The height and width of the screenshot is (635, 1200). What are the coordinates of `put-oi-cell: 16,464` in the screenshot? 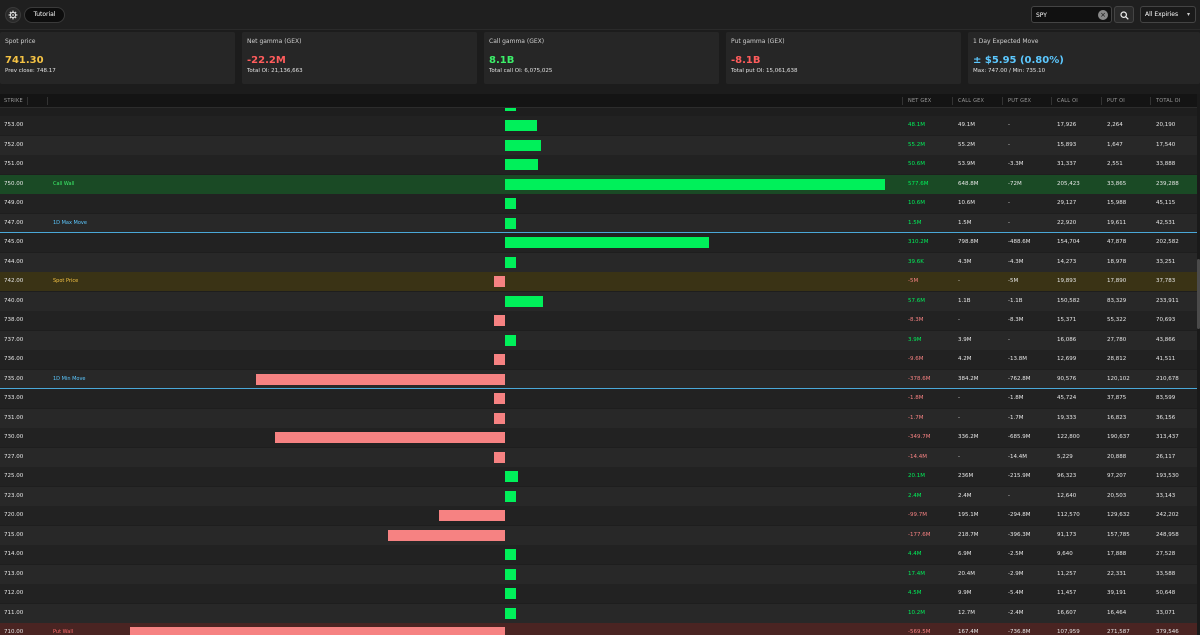 It's located at (1117, 612).